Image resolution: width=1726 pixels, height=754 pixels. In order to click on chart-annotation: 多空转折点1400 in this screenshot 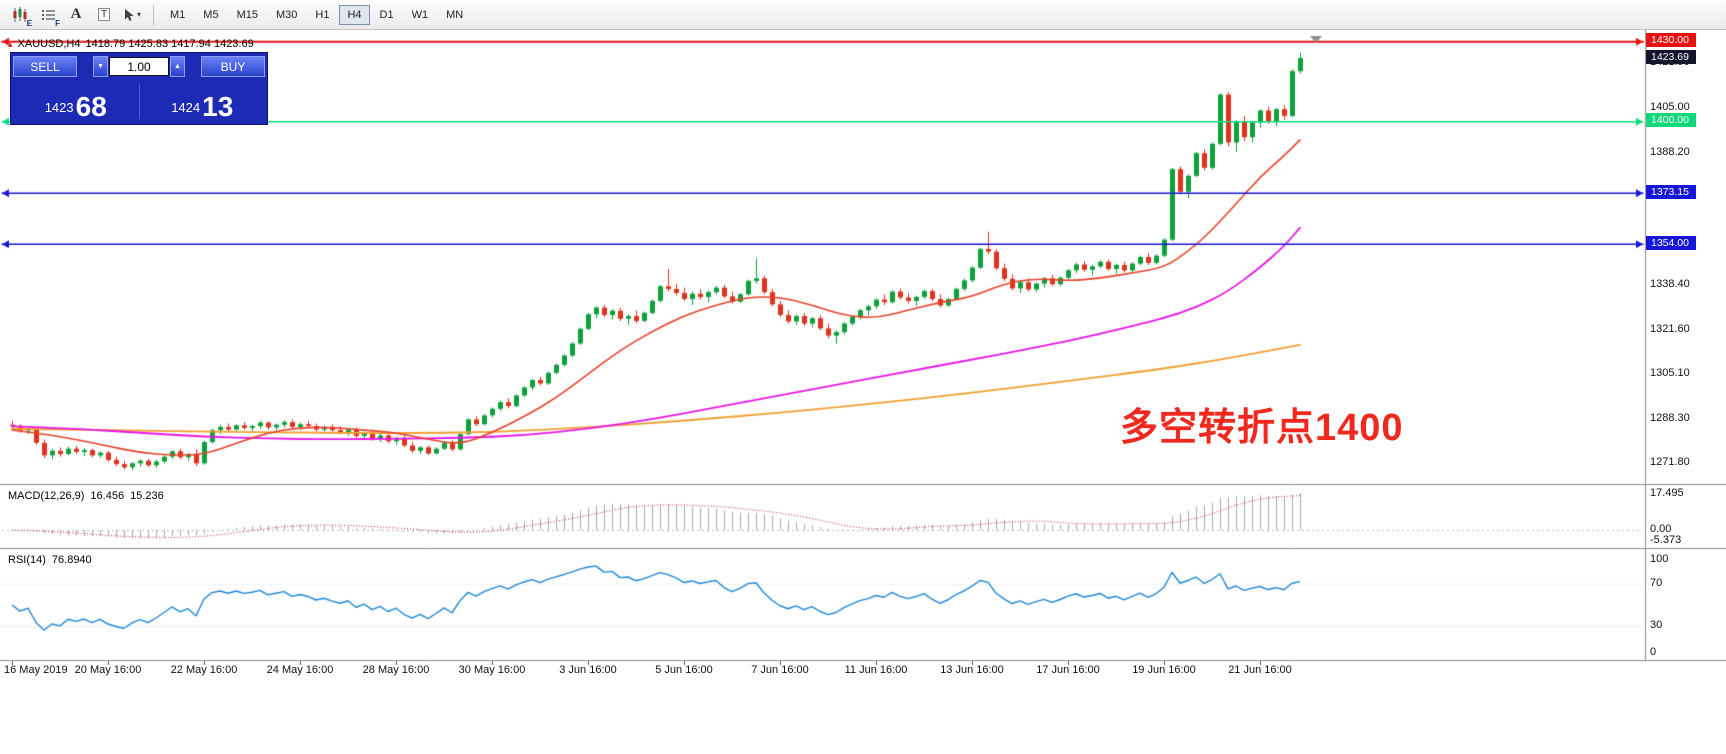, I will do `click(1262, 428)`.